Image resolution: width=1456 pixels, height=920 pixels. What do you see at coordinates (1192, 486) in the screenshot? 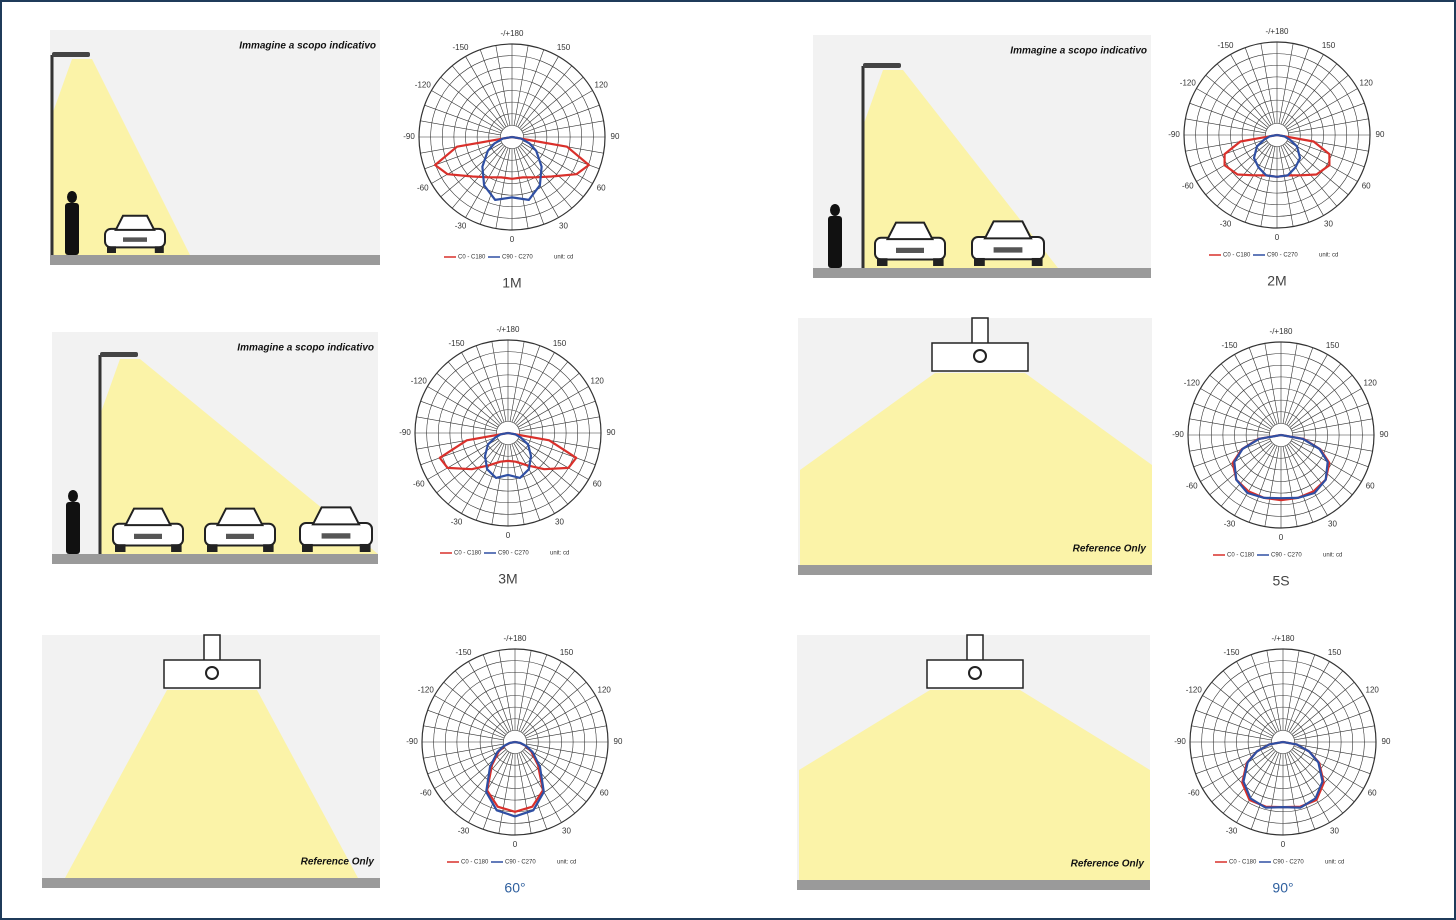
I see `angle-label: -60` at bounding box center [1192, 486].